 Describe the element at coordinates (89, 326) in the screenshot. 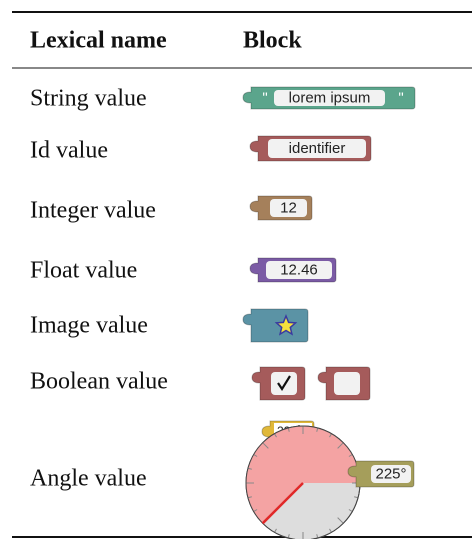

I see `row-name: Image value` at that location.